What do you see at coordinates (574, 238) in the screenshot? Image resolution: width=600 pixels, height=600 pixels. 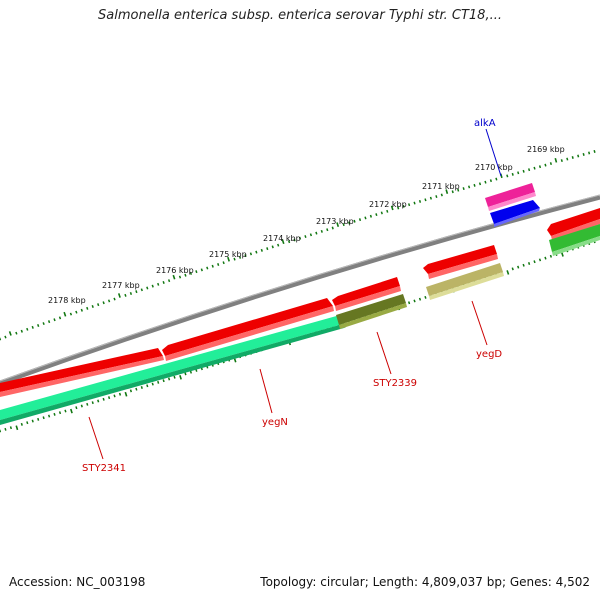 I see `cds-green` at bounding box center [574, 238].